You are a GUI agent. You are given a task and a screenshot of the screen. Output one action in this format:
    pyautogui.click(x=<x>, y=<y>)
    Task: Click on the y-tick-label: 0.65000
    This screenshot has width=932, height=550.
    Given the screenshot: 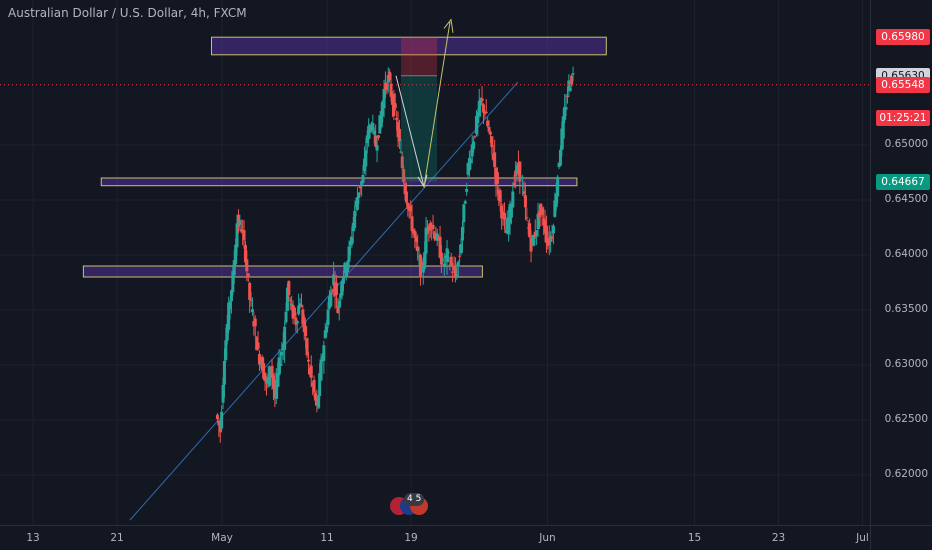 What is the action you would take?
    pyautogui.click(x=906, y=144)
    